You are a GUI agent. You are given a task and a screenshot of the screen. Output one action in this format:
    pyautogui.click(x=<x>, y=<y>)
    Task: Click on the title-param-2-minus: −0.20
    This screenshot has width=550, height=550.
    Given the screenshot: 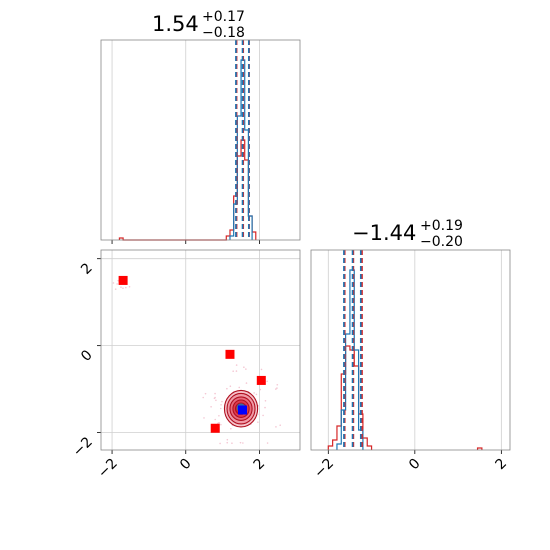 What is the action you would take?
    pyautogui.click(x=441, y=242)
    